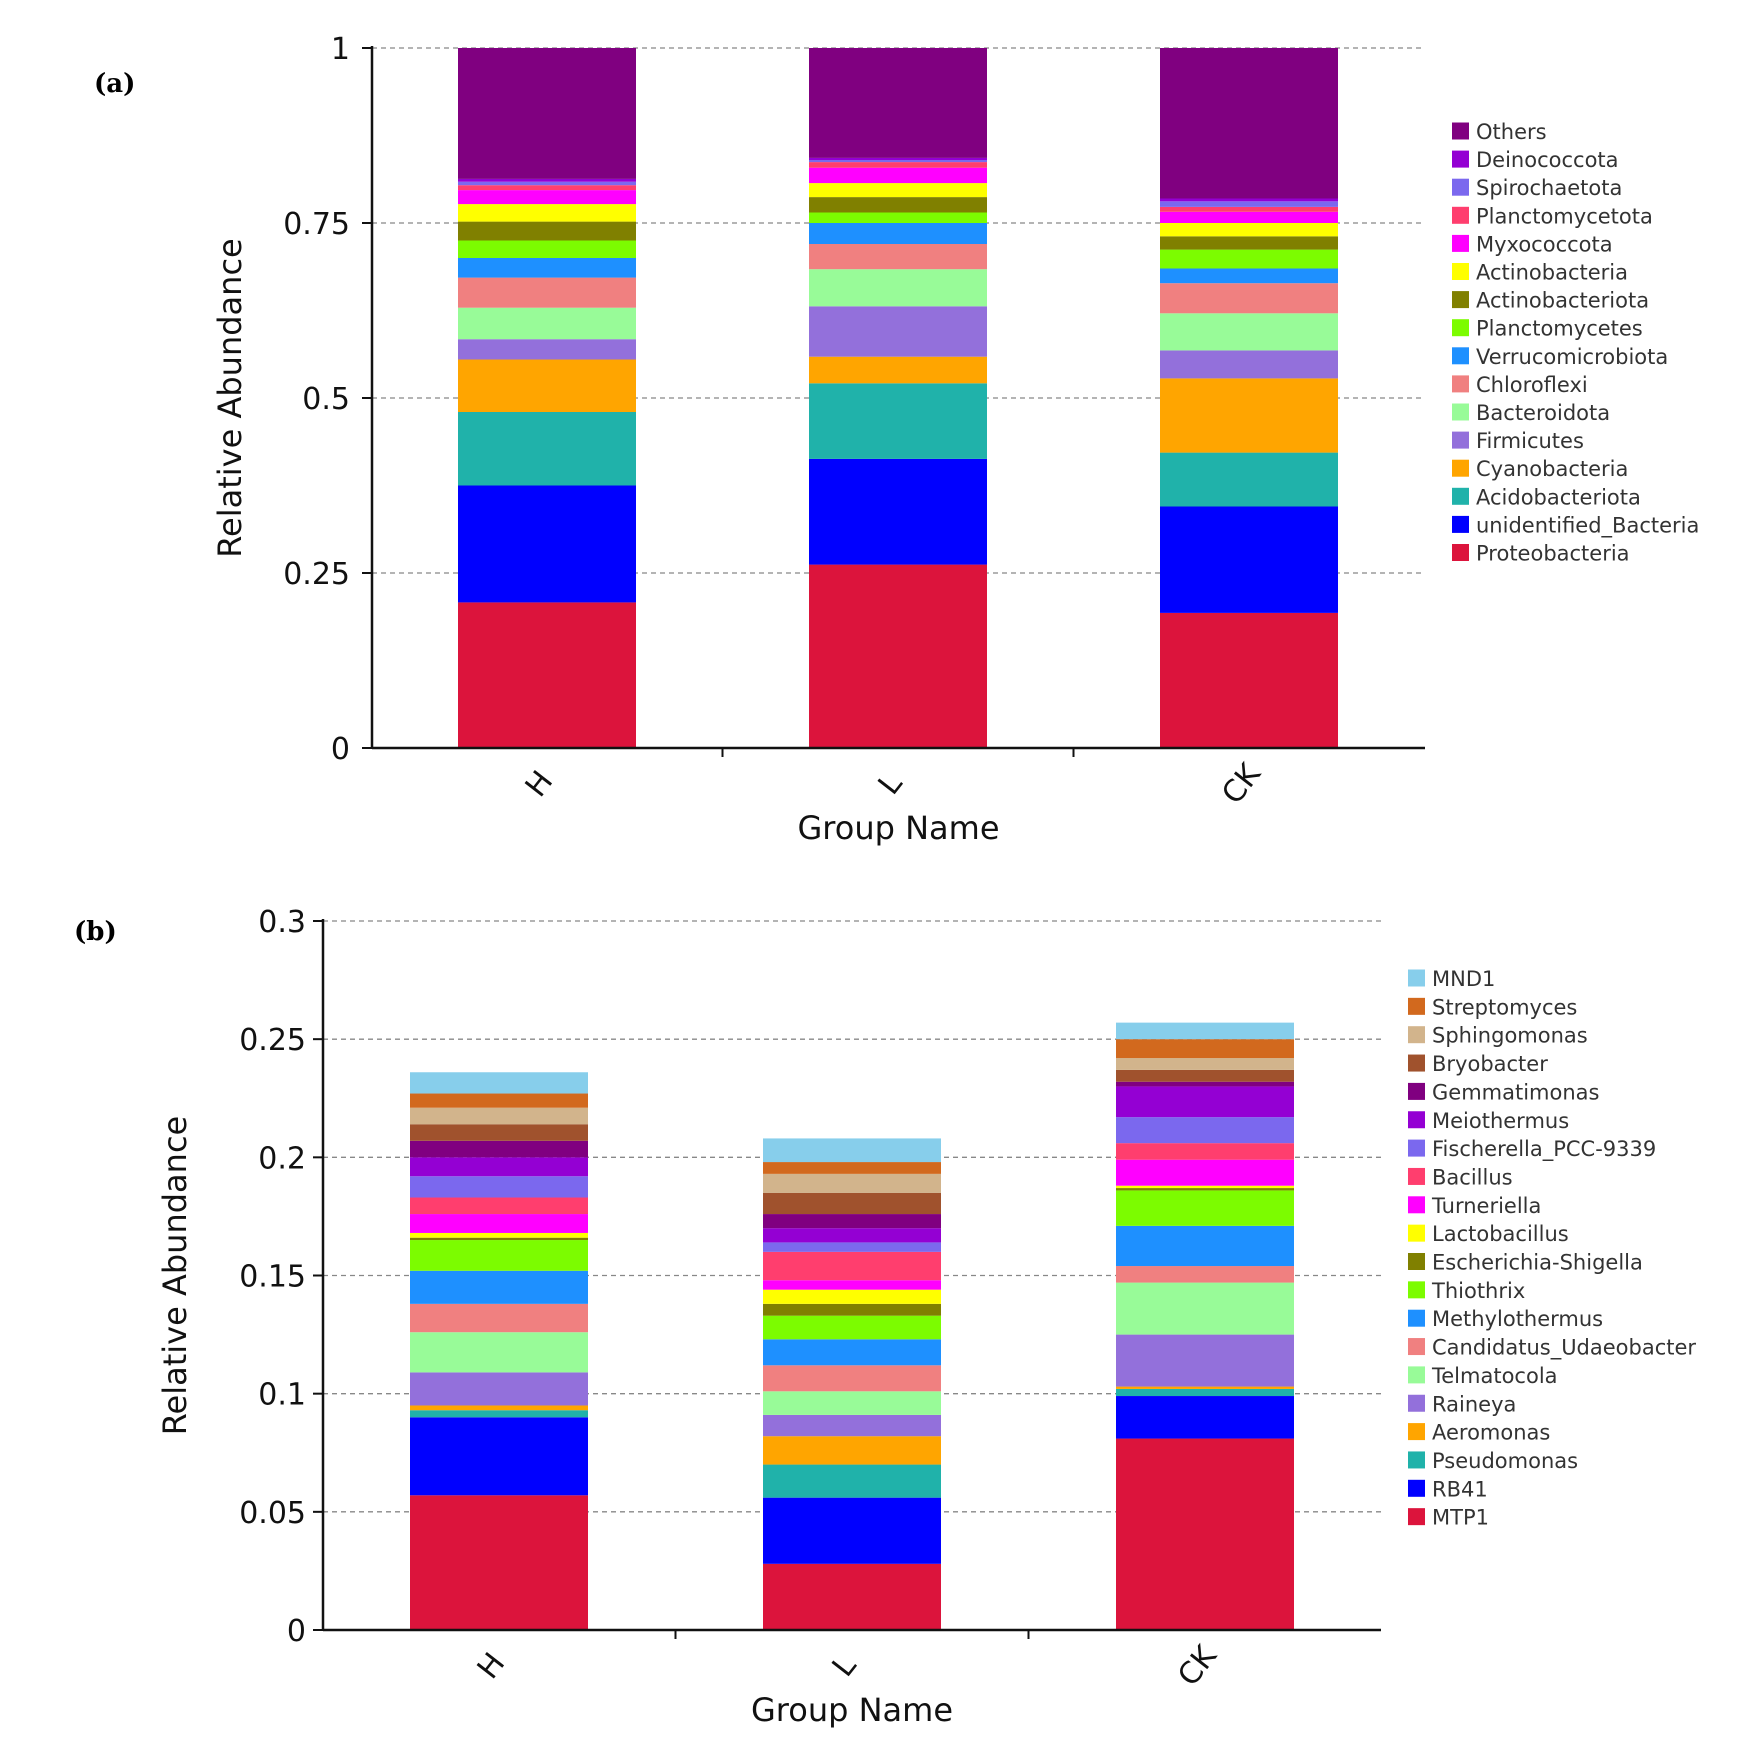 This screenshot has height=1757, width=1757. Describe the element at coordinates (499, 1116) in the screenshot. I see `bar-segment-h-sphingomonas` at that location.